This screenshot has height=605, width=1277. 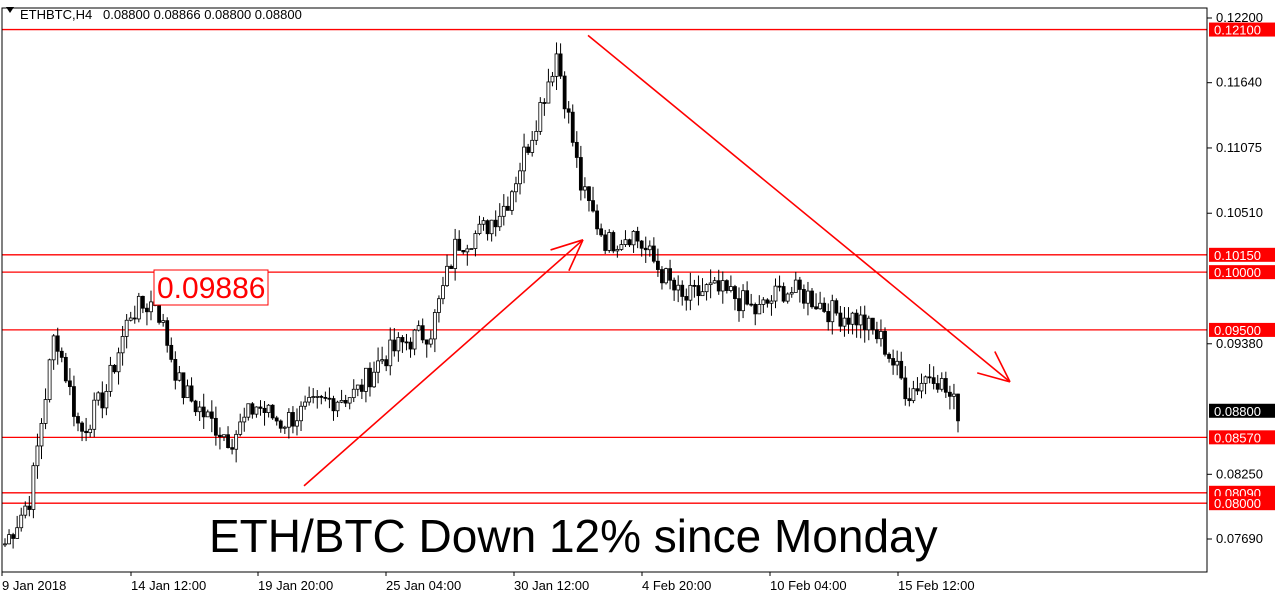 I want to click on price-callout-box, so click(x=211, y=287).